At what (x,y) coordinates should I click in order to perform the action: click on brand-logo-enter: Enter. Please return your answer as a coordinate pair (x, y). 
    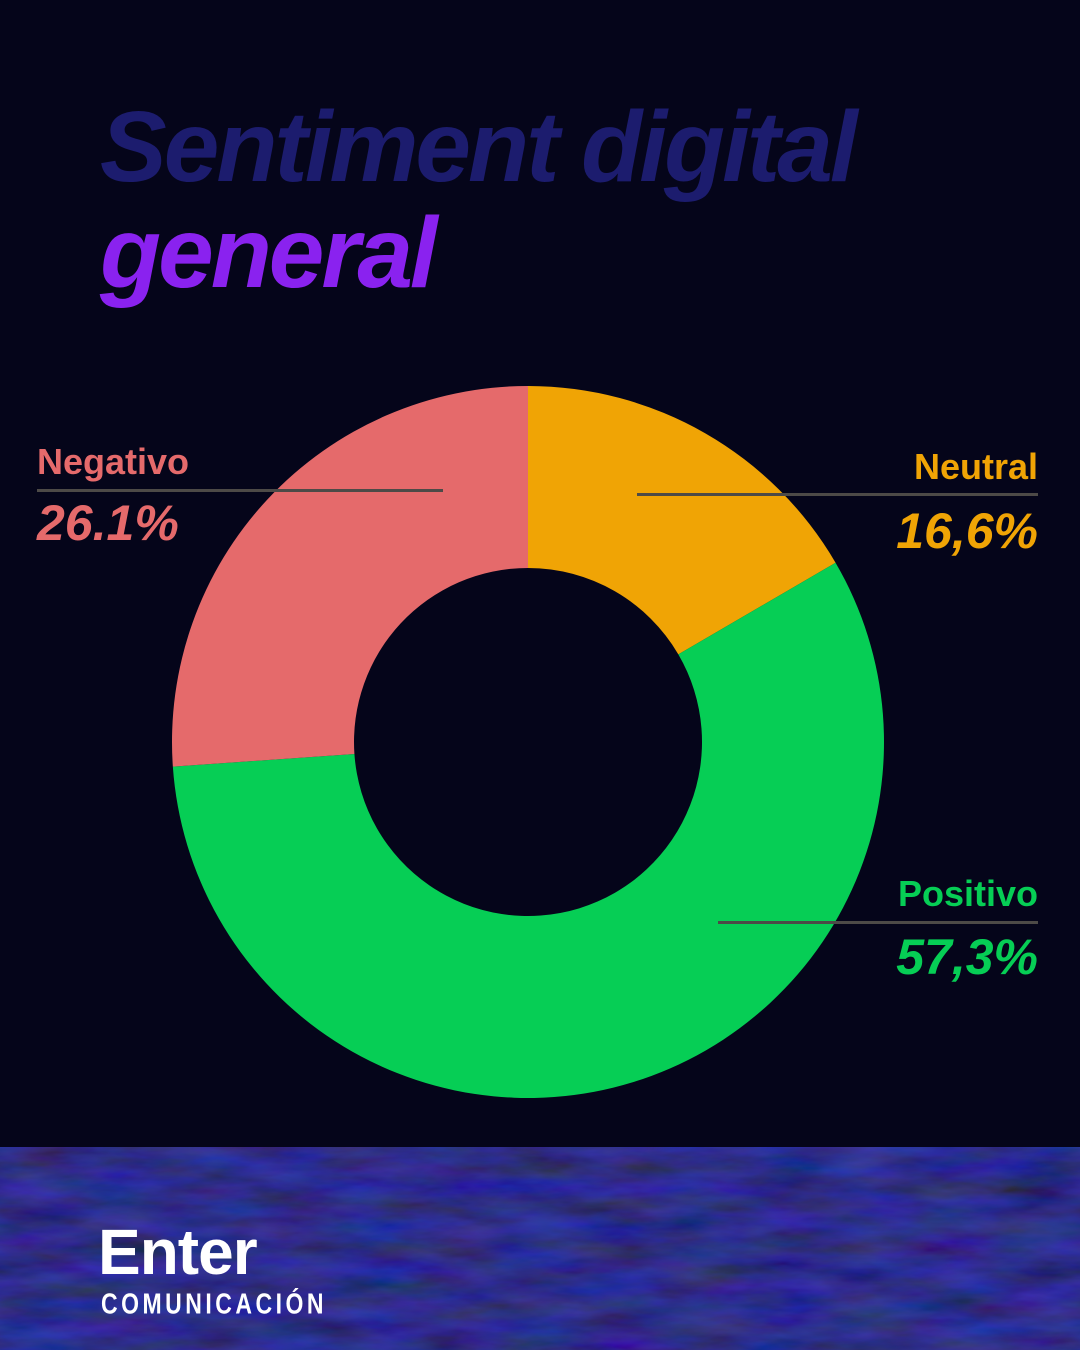
    Looking at the image, I should click on (178, 1252).